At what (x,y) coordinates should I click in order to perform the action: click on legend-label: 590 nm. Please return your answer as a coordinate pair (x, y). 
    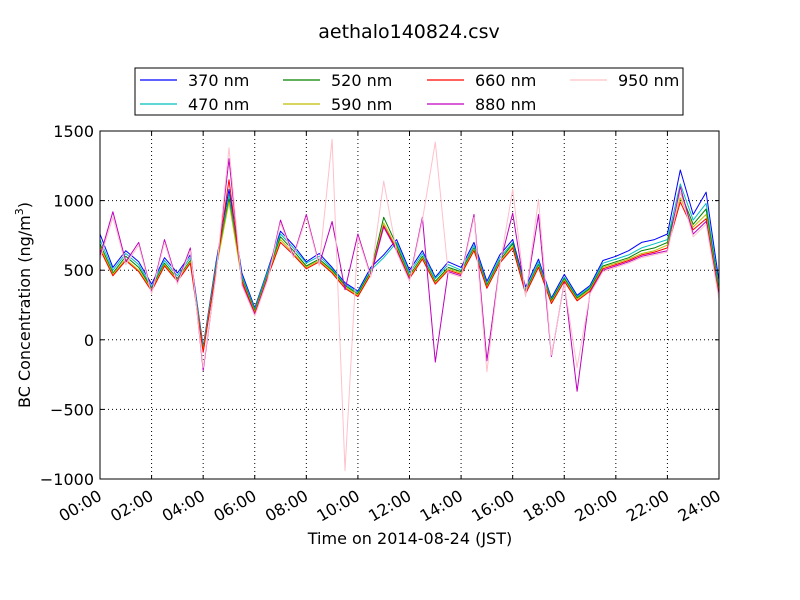
    Looking at the image, I should click on (361, 104).